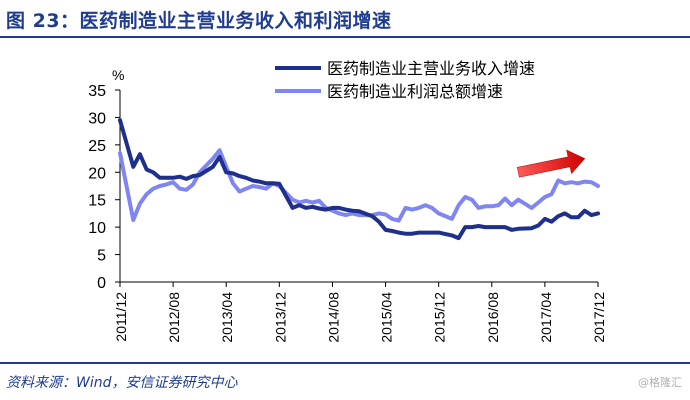 This screenshot has width=690, height=400. I want to click on y-tick-label: 30, so click(97, 118).